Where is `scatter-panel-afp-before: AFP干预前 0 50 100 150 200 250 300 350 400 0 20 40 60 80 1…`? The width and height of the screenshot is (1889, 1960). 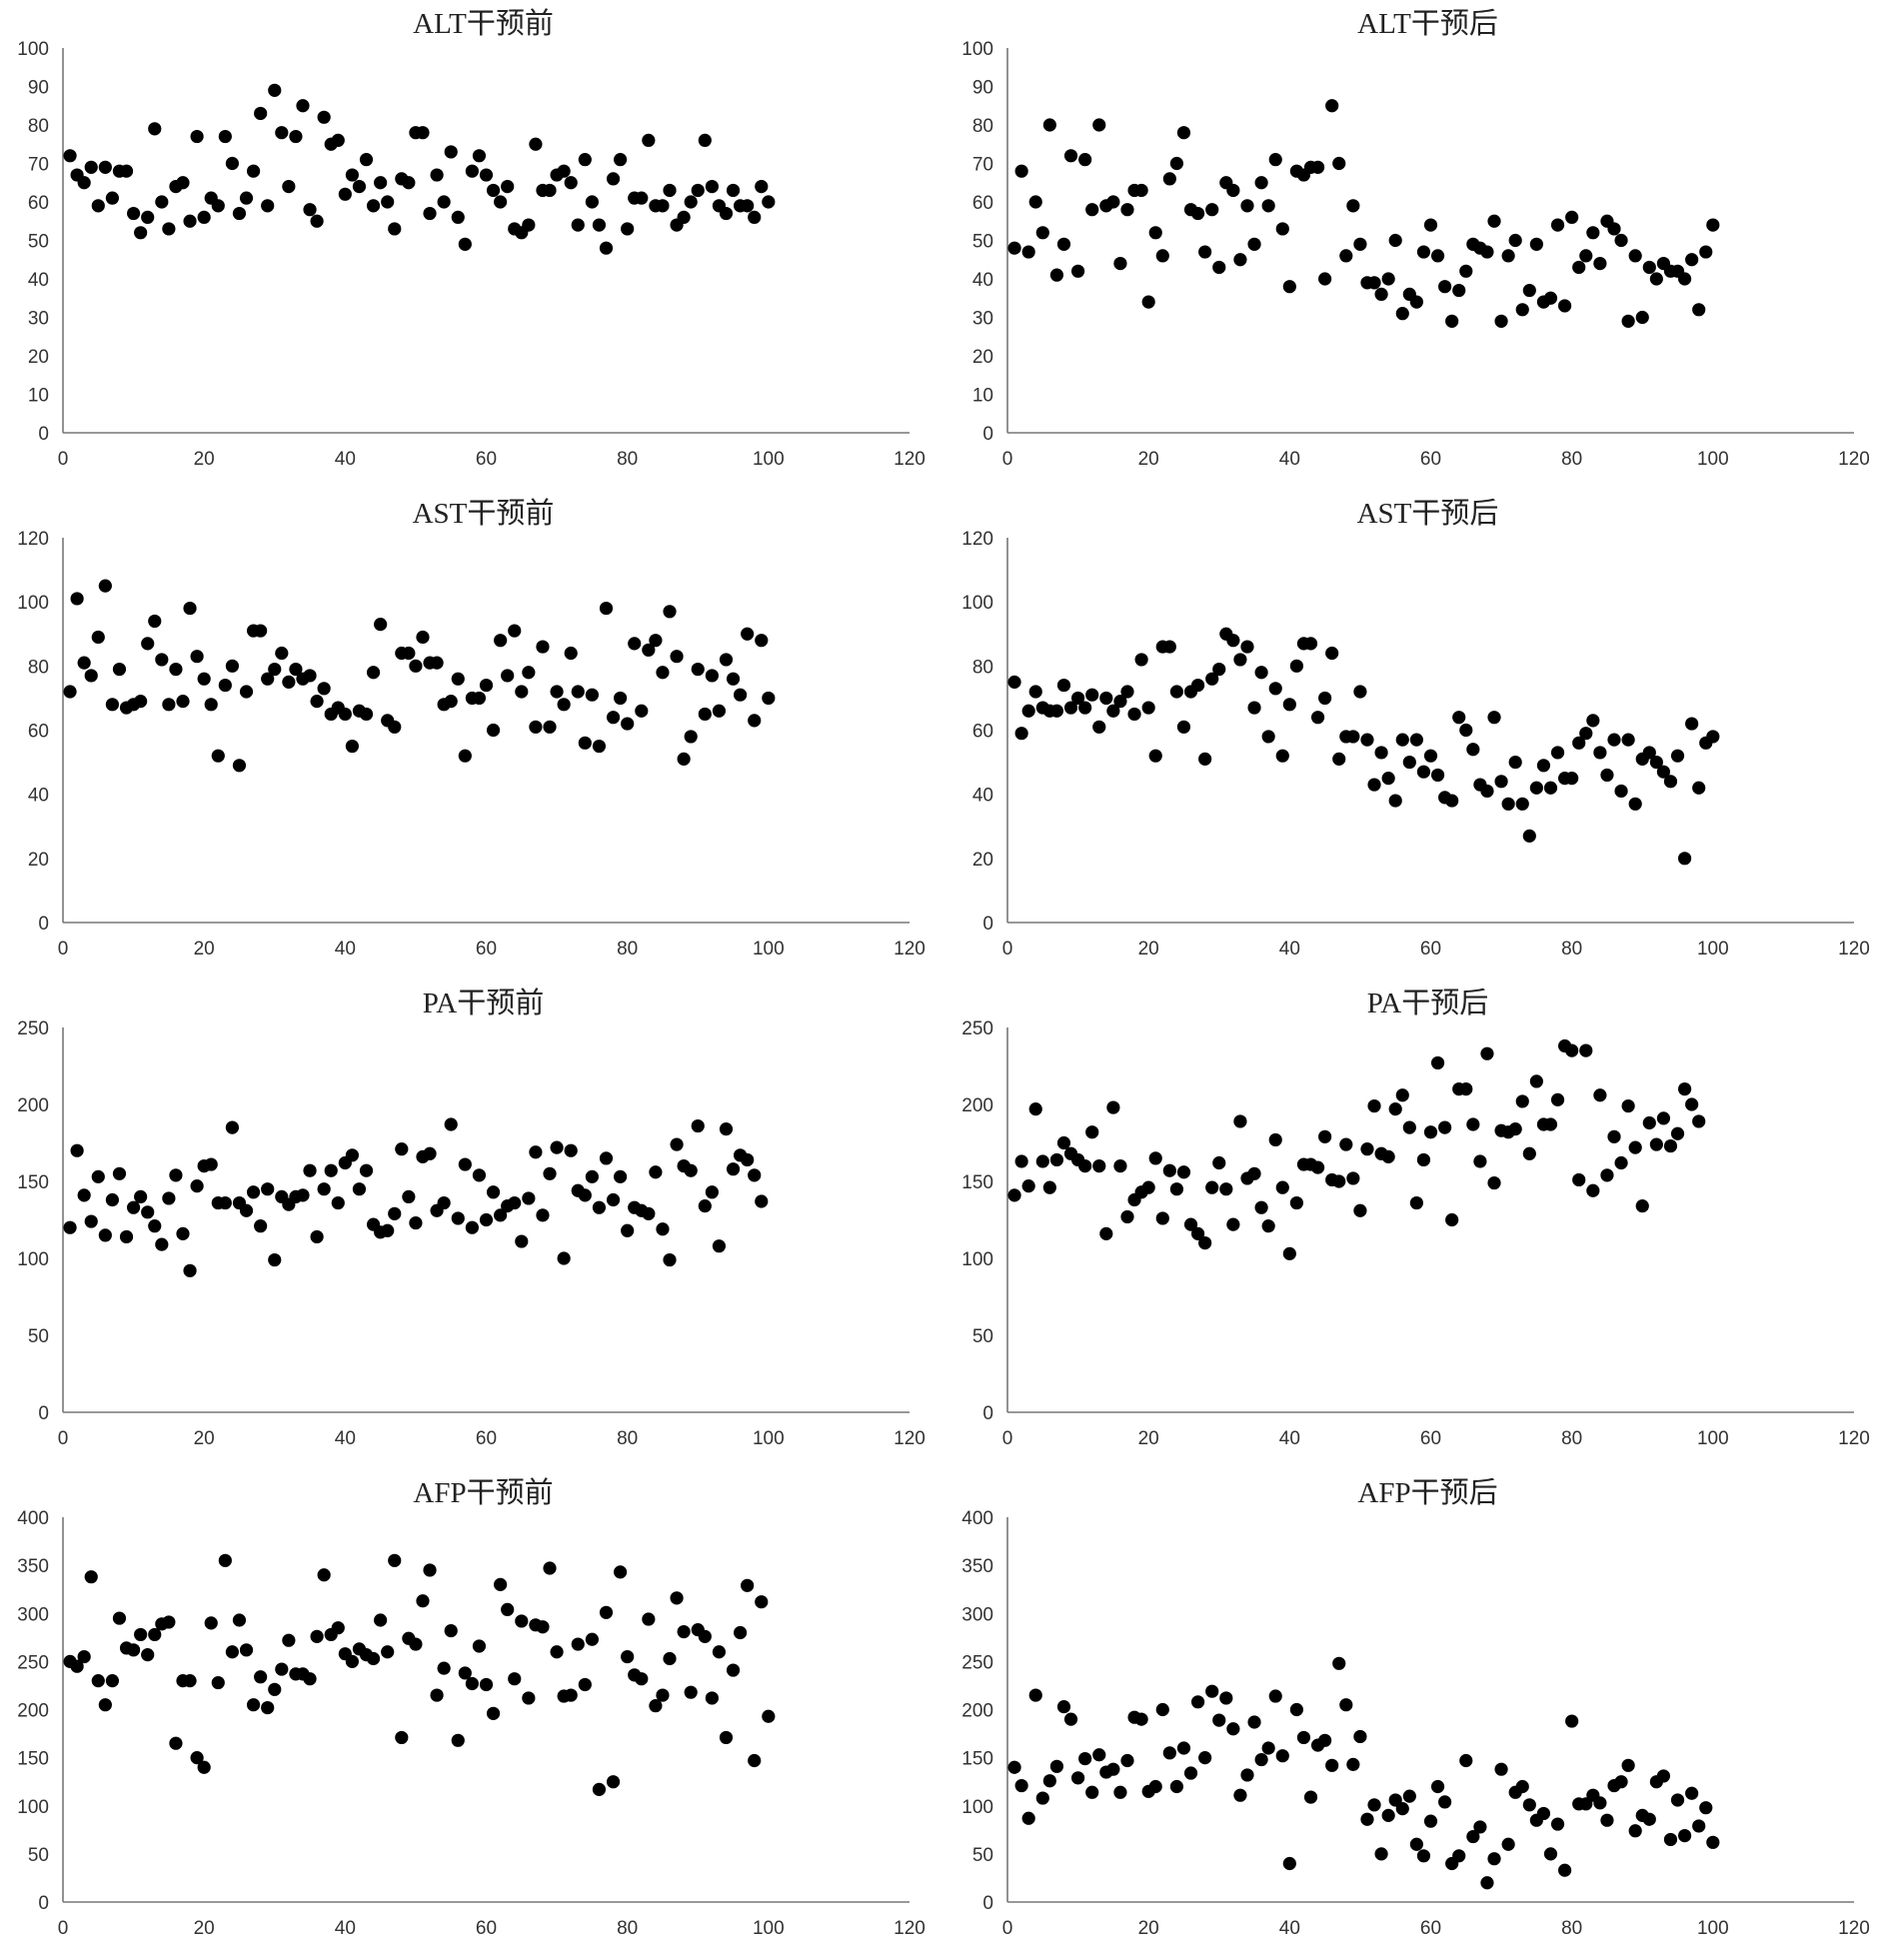 scatter-panel-afp-before: AFP干预前 0 50 100 150 200 250 300 350 400 0 20 40 60 80 1… is located at coordinates (472, 1713).